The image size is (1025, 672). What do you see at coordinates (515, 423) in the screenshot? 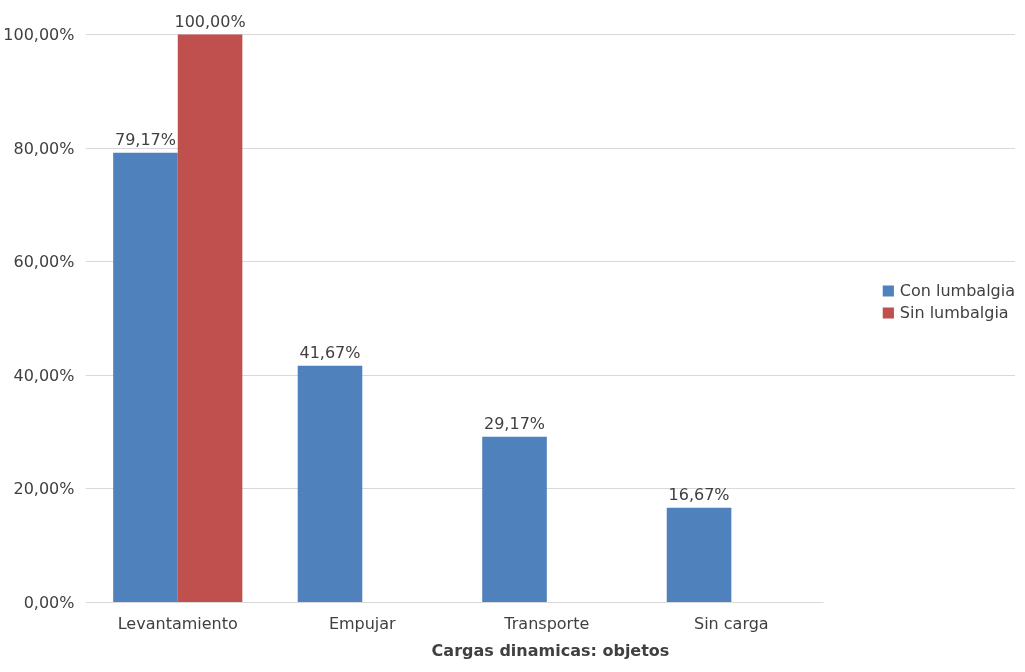
I see `data-label: 29,17%` at bounding box center [515, 423].